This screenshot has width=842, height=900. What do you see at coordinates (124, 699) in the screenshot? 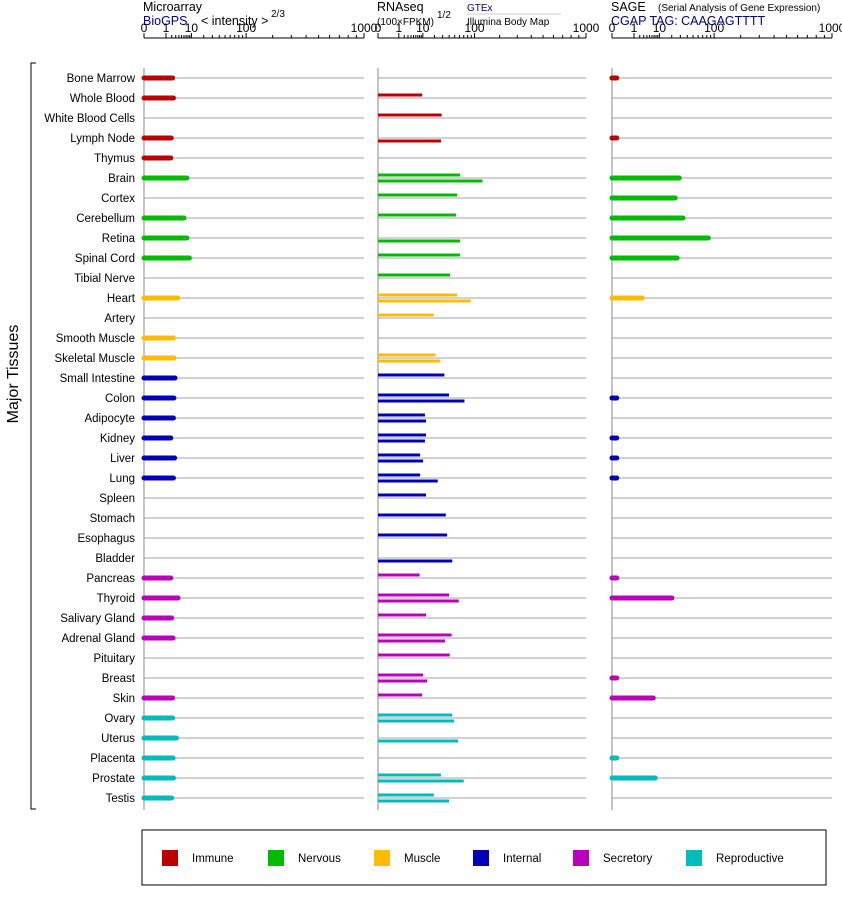
I see `tissue-label: Skin` at bounding box center [124, 699].